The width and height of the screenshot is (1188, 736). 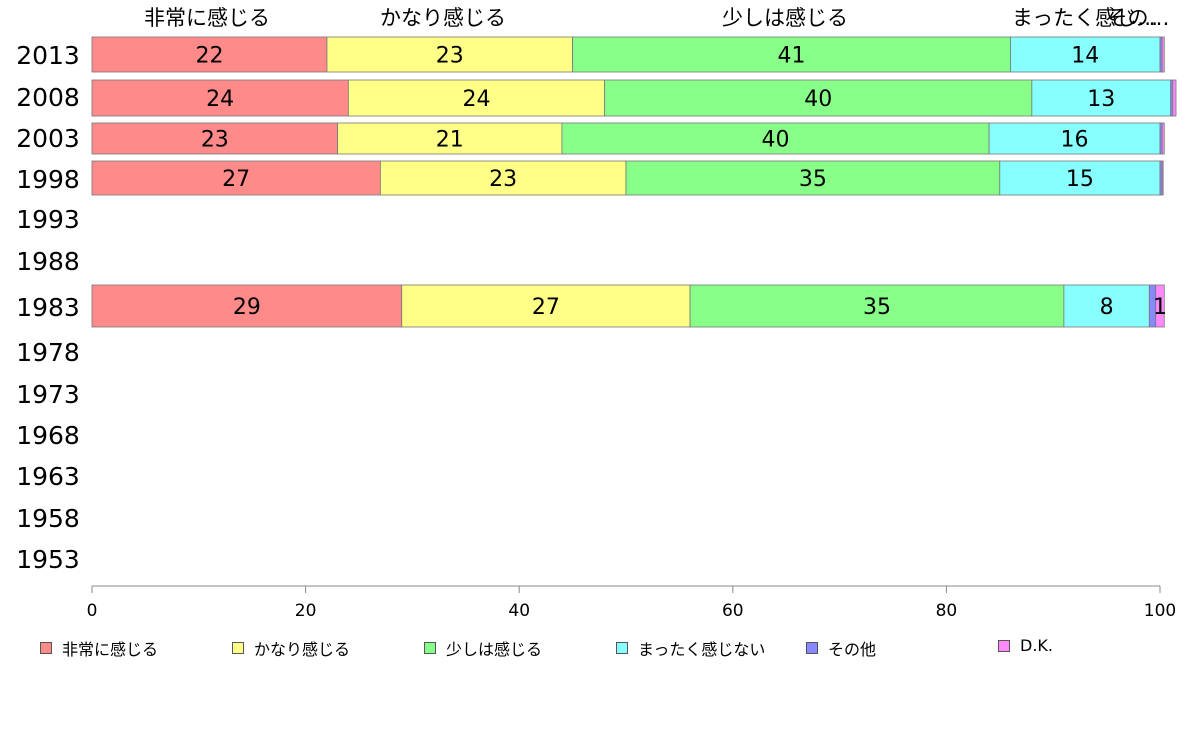 What do you see at coordinates (702, 649) in the screenshot?
I see `legend-label: まったく感じない` at bounding box center [702, 649].